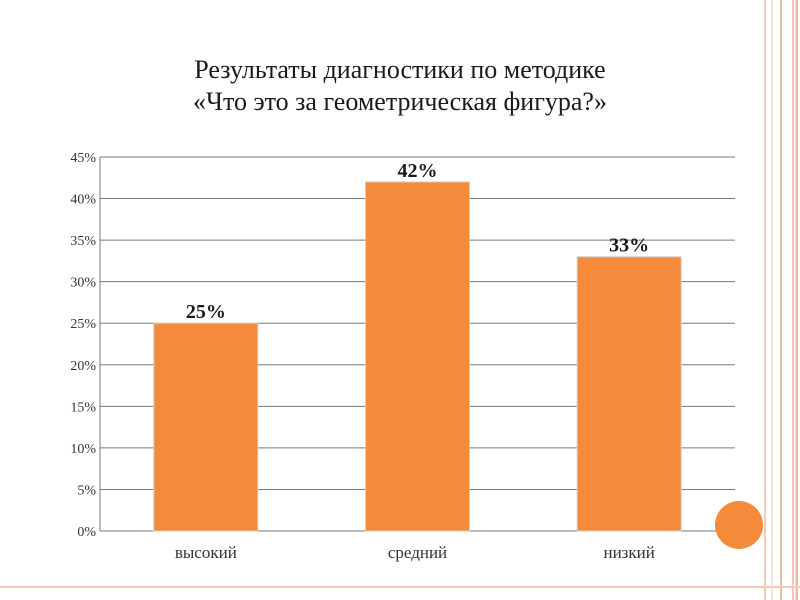 This screenshot has height=600, width=800. I want to click on bar-value-label: 25%, so click(206, 312).